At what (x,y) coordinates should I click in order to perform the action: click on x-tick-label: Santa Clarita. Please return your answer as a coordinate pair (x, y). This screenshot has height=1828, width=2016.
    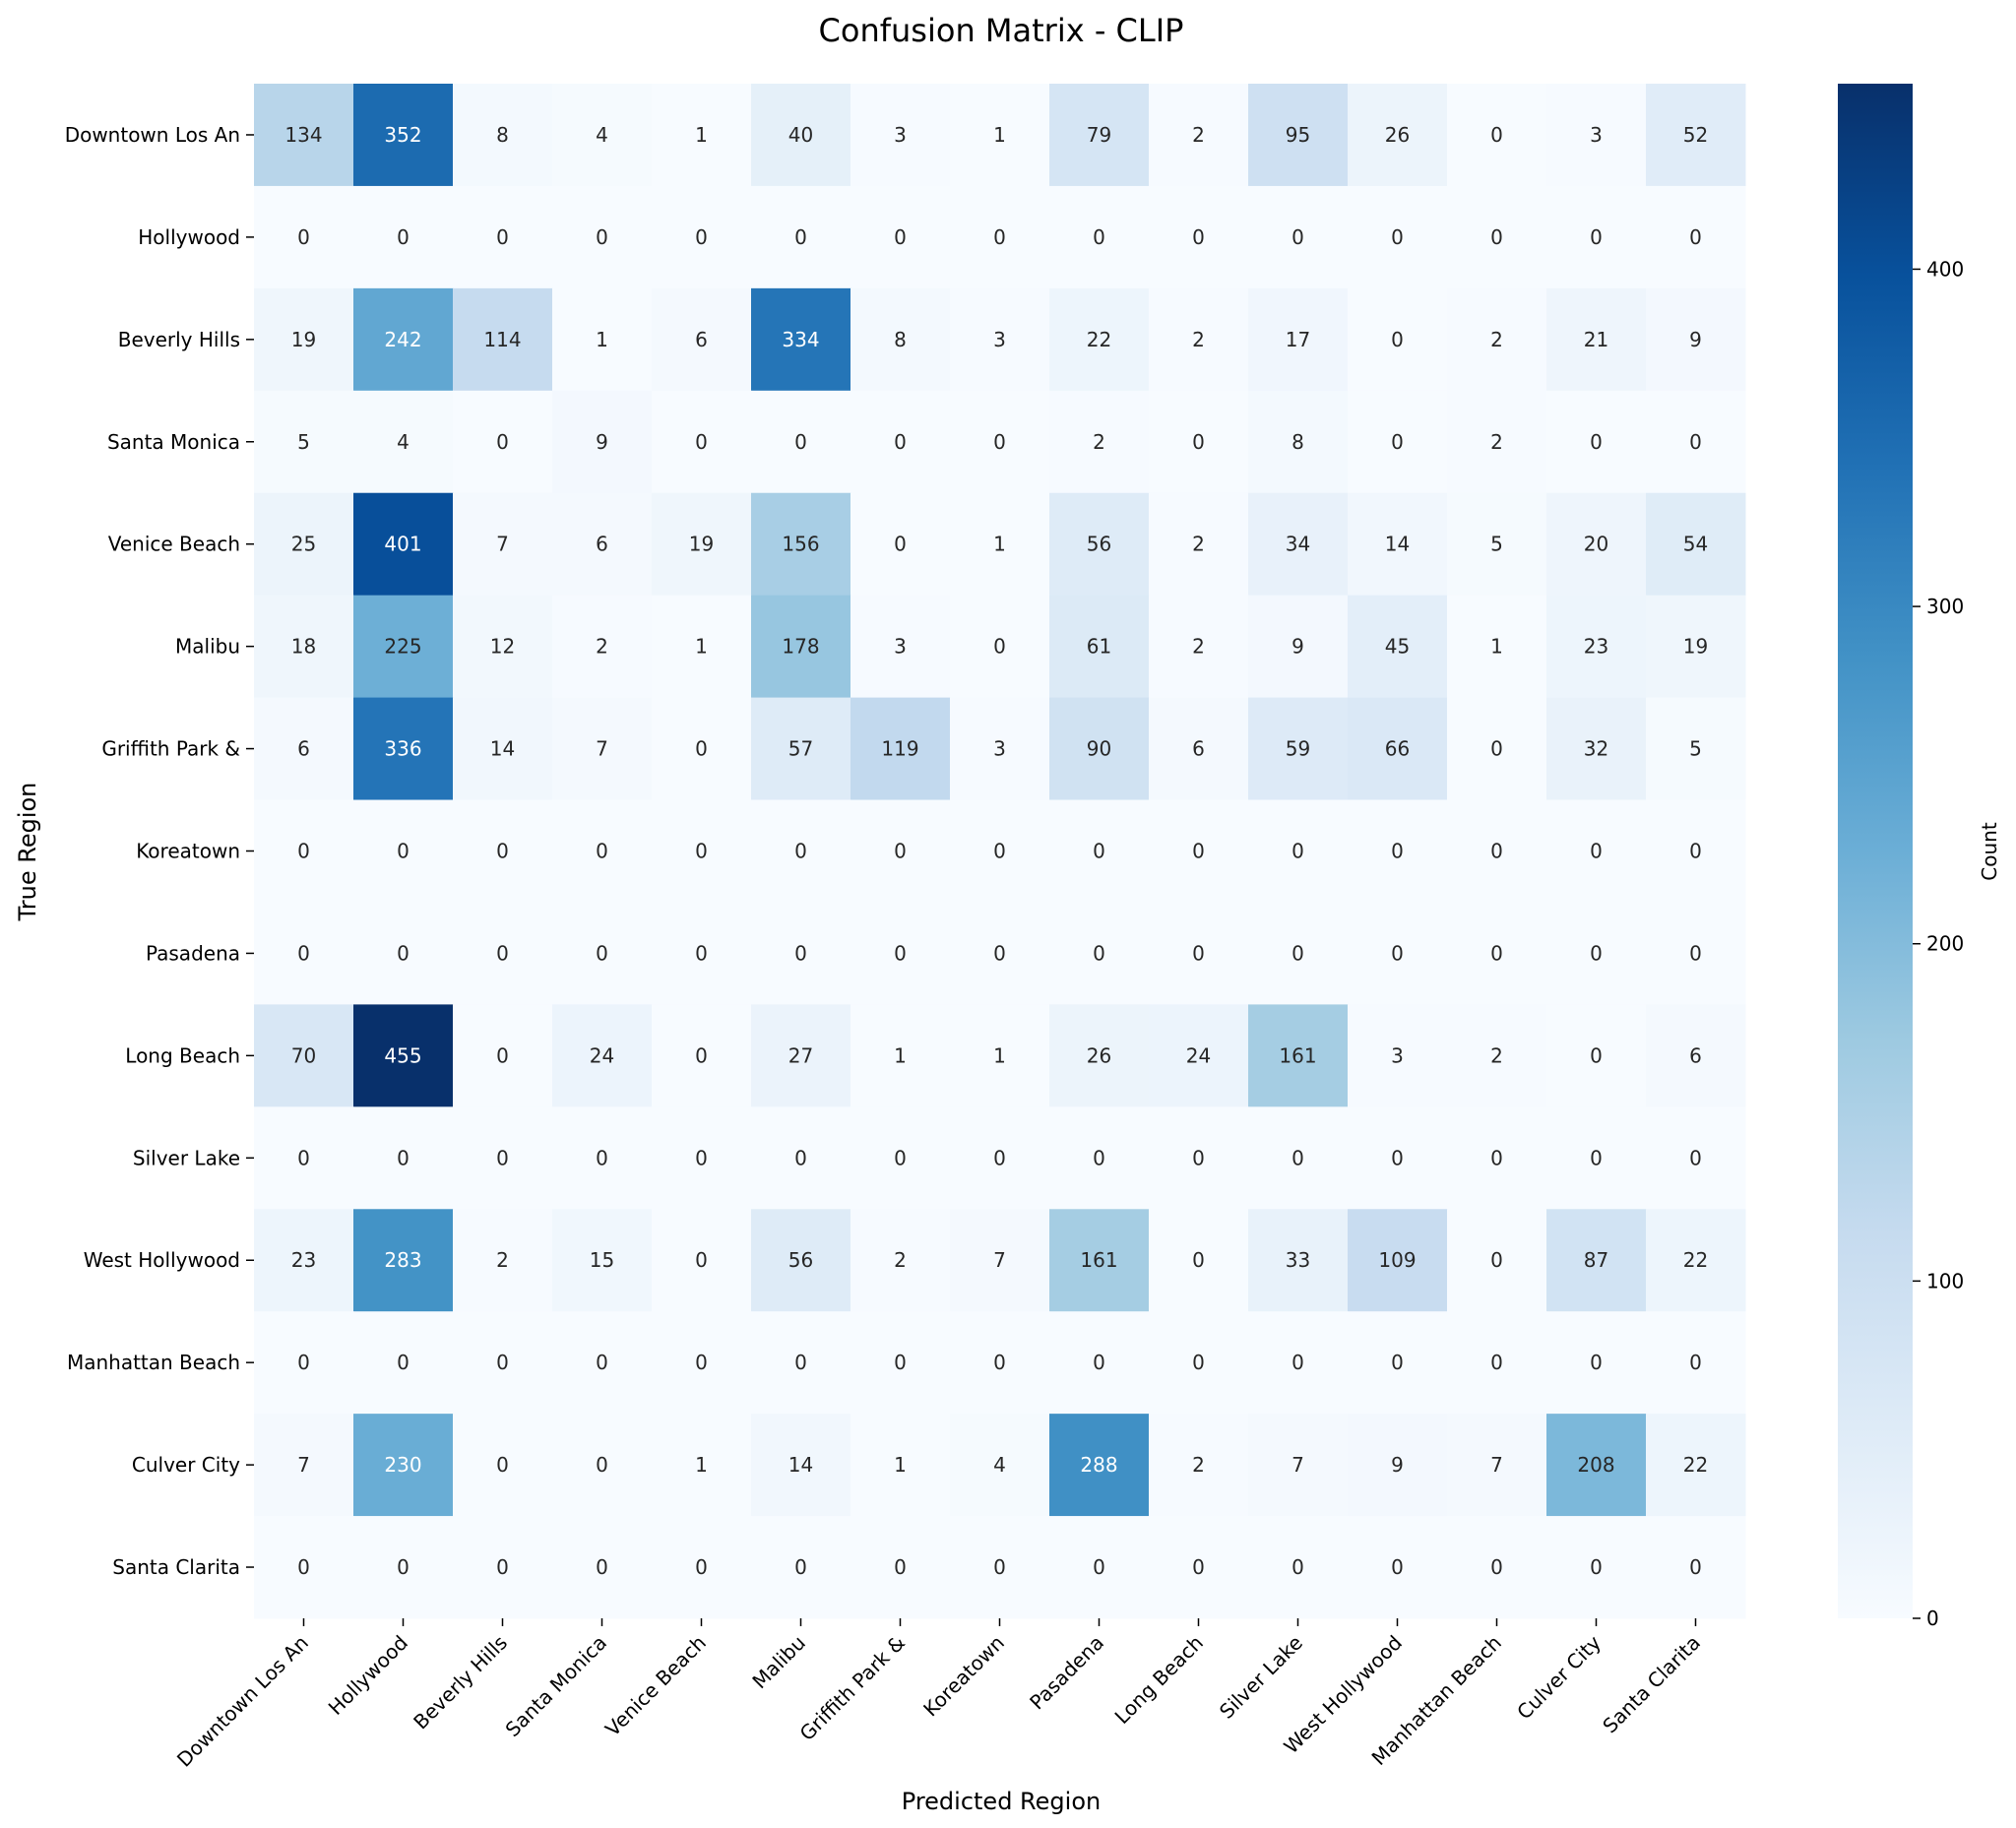
    Looking at the image, I should click on (1651, 1684).